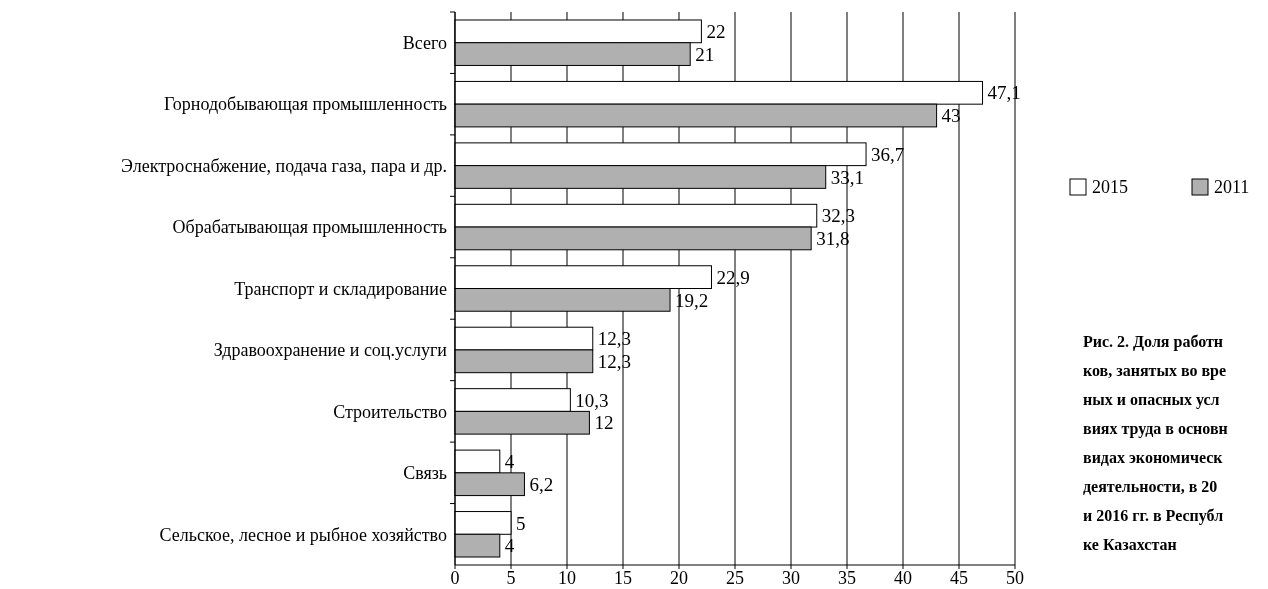  I want to click on data-label: 5, so click(521, 523).